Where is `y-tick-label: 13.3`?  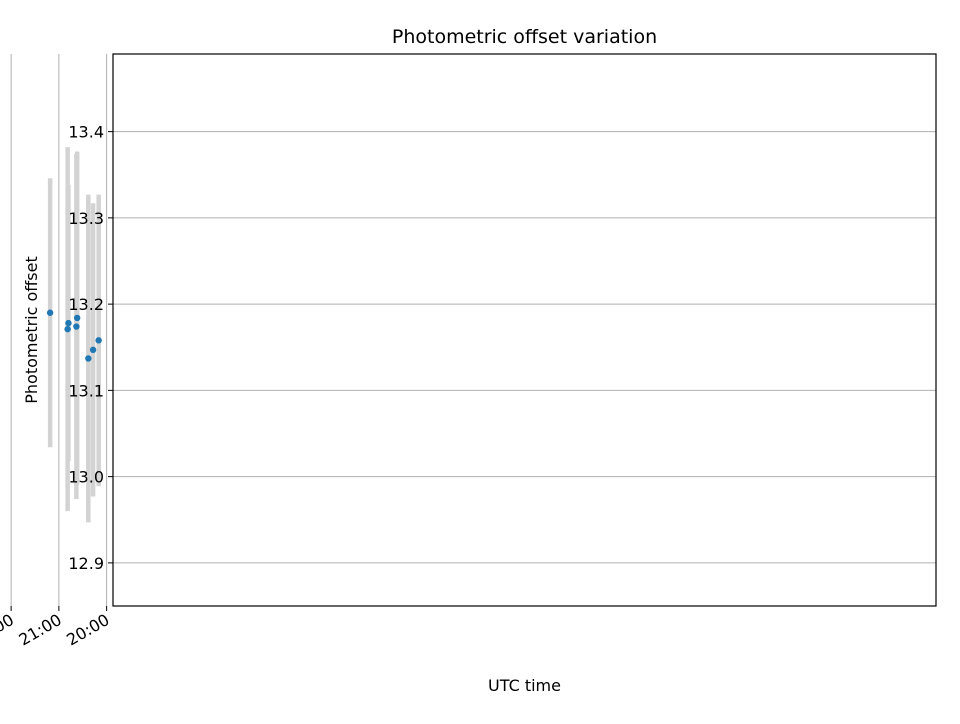 y-tick-label: 13.3 is located at coordinates (86, 218).